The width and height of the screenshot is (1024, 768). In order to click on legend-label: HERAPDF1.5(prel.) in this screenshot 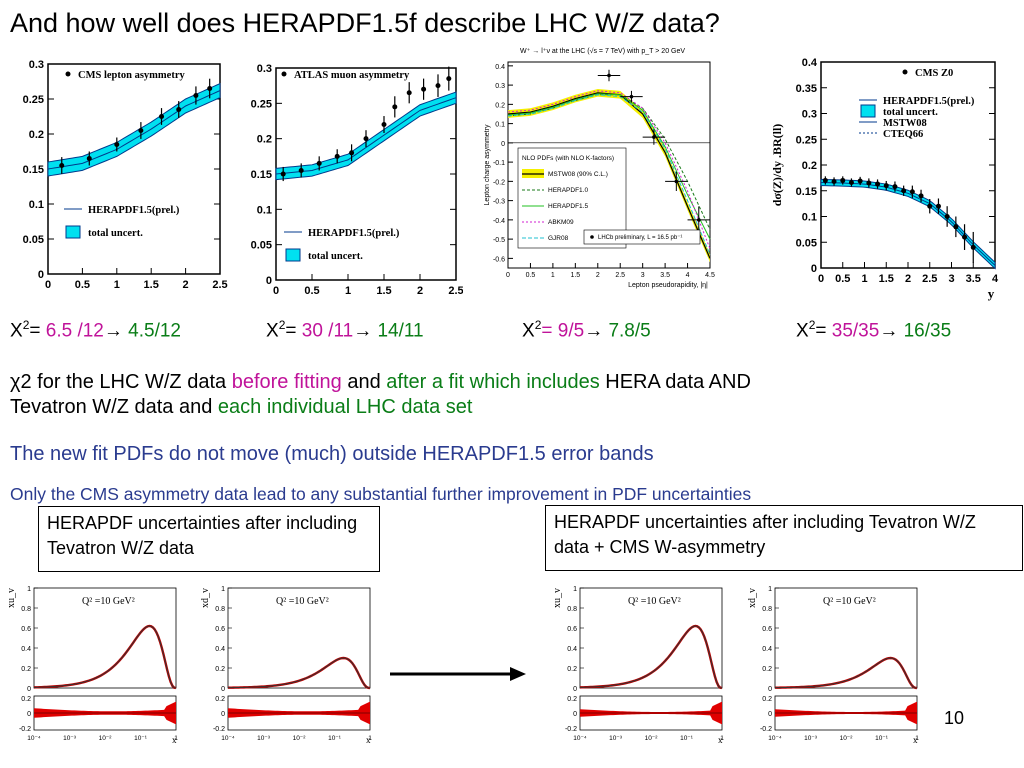, I will do `click(354, 233)`.